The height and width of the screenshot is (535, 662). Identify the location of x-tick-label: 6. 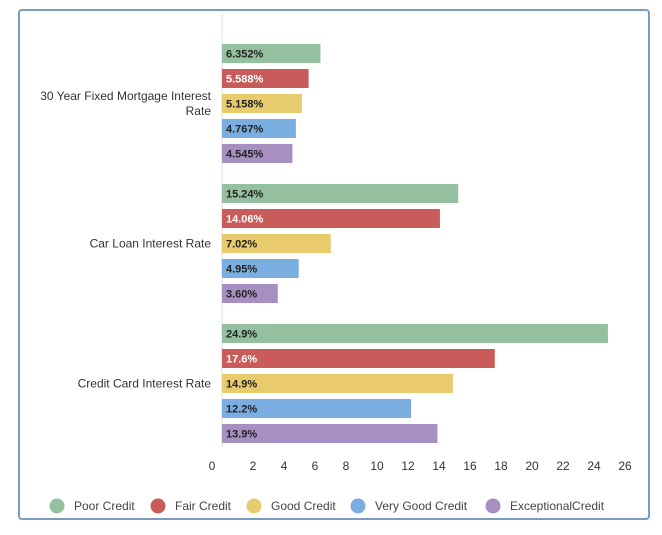
(315, 466).